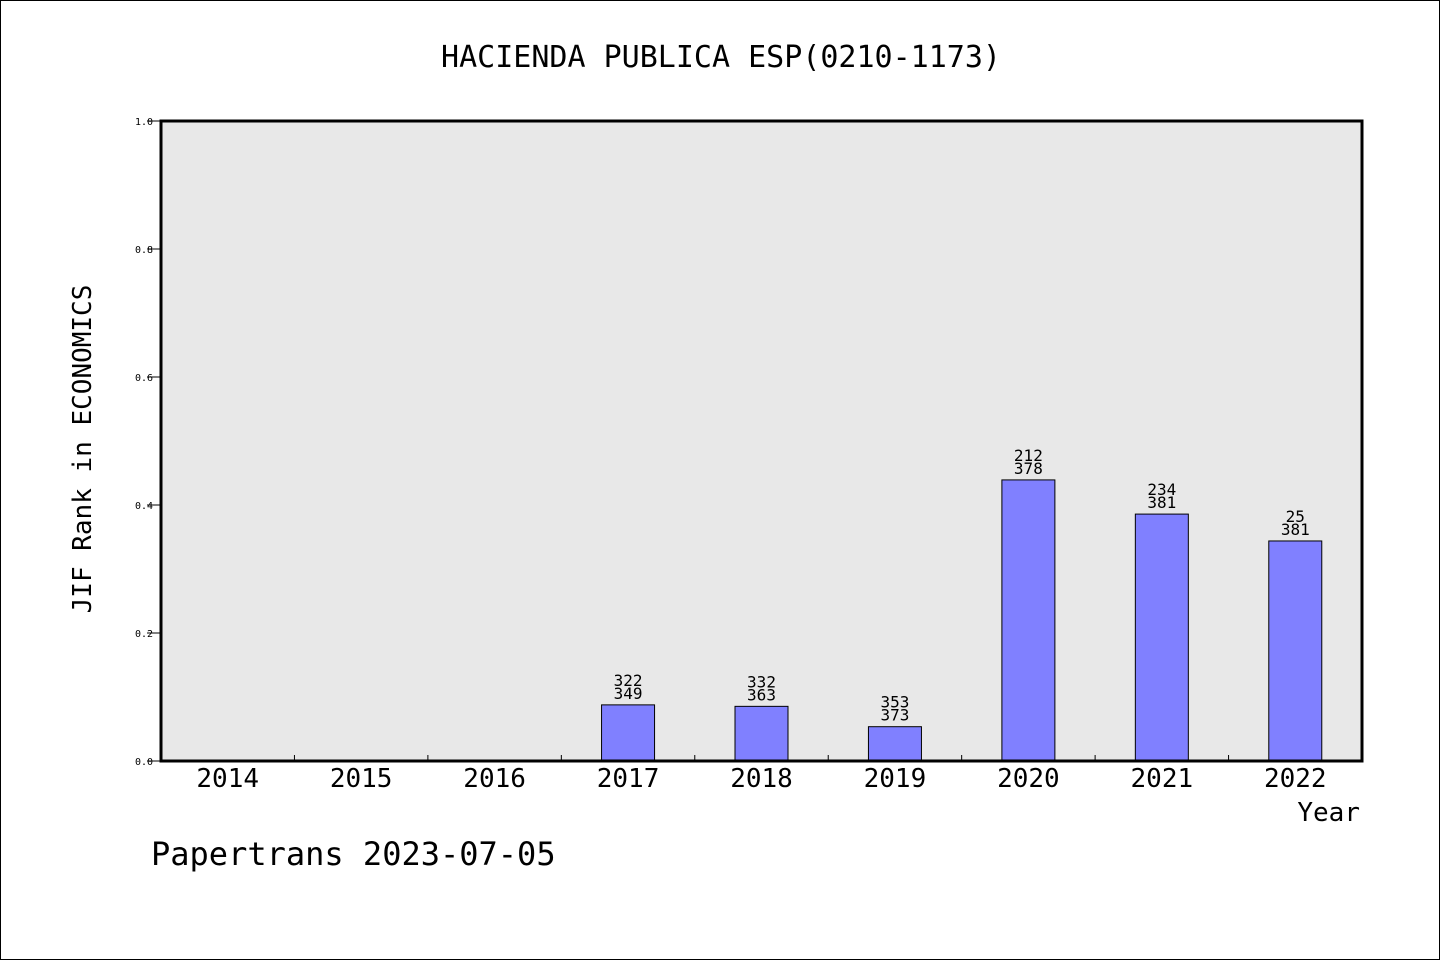 The height and width of the screenshot is (964, 1440). What do you see at coordinates (144, 122) in the screenshot?
I see `y-tick-label-1.0: 1.0` at bounding box center [144, 122].